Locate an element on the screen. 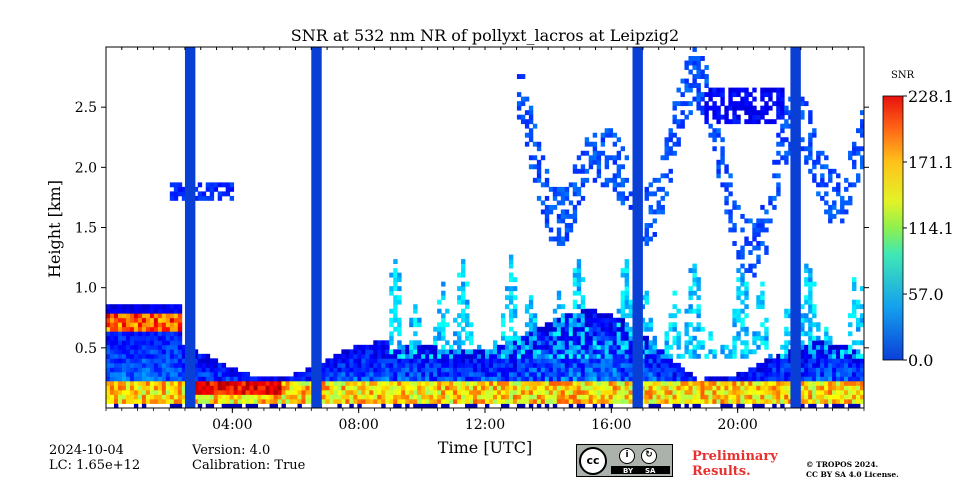 The height and width of the screenshot is (480, 960). footer-version: Version: 4.0 is located at coordinates (231, 450).